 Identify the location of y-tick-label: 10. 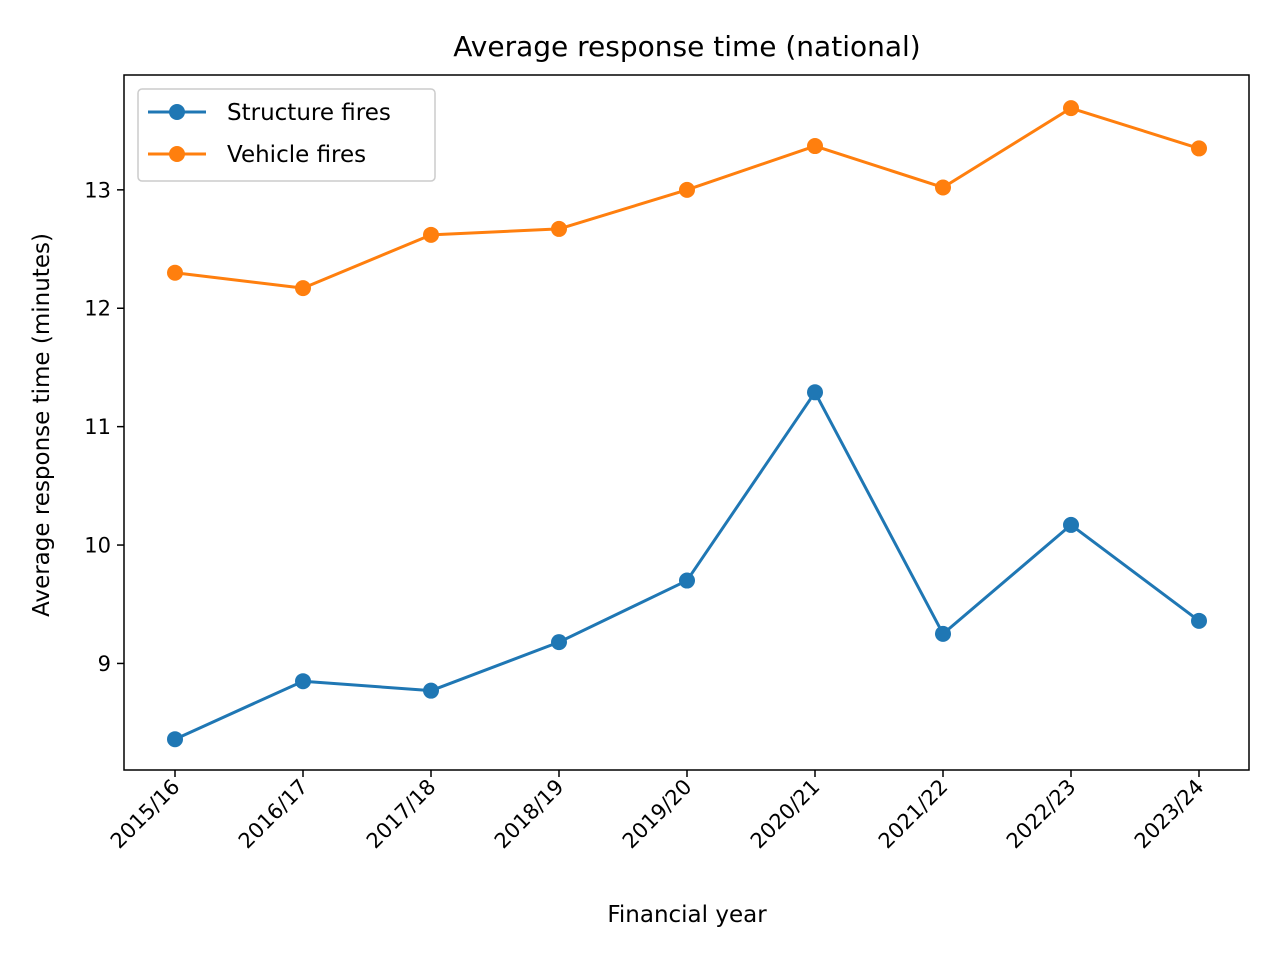
(97, 546).